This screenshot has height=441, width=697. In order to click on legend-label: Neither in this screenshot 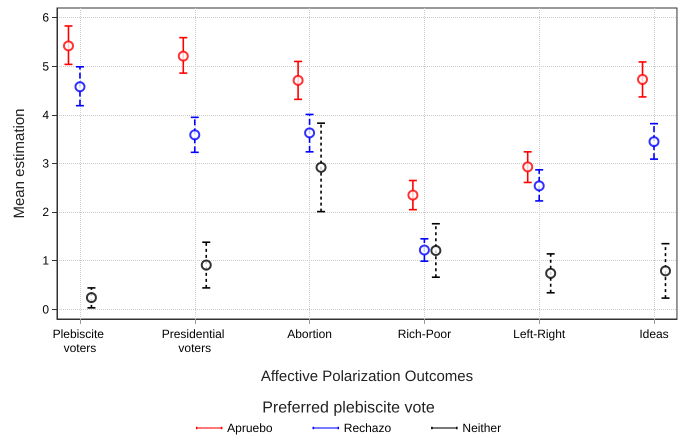, I will do `click(482, 428)`.